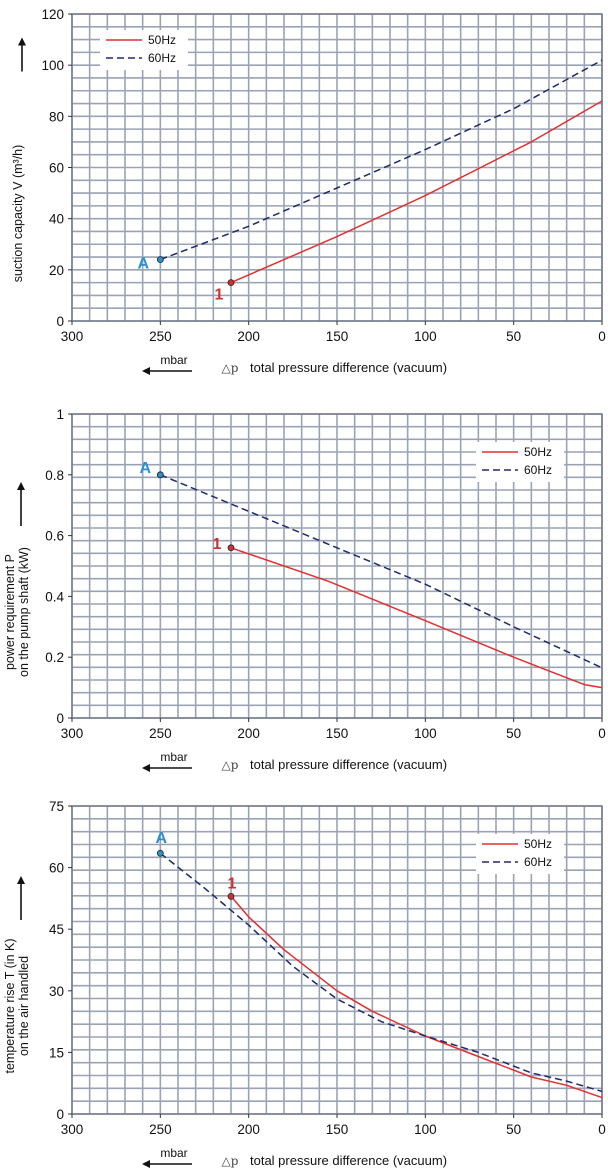 The height and width of the screenshot is (1176, 608). Describe the element at coordinates (56, 270) in the screenshot. I see `y-tick-label: 20` at that location.